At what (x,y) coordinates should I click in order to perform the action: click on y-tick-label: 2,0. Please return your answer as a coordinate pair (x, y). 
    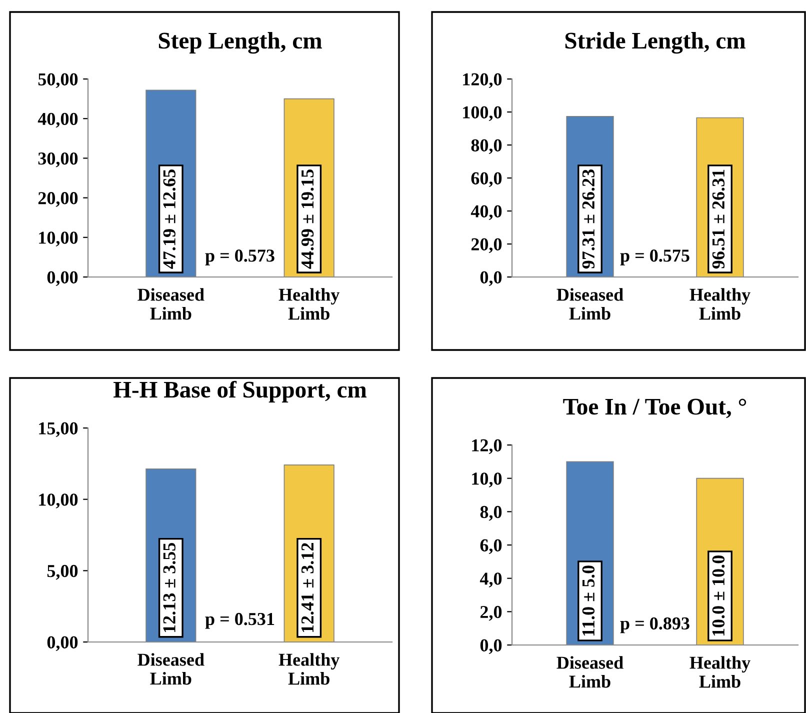
    Looking at the image, I should click on (491, 613).